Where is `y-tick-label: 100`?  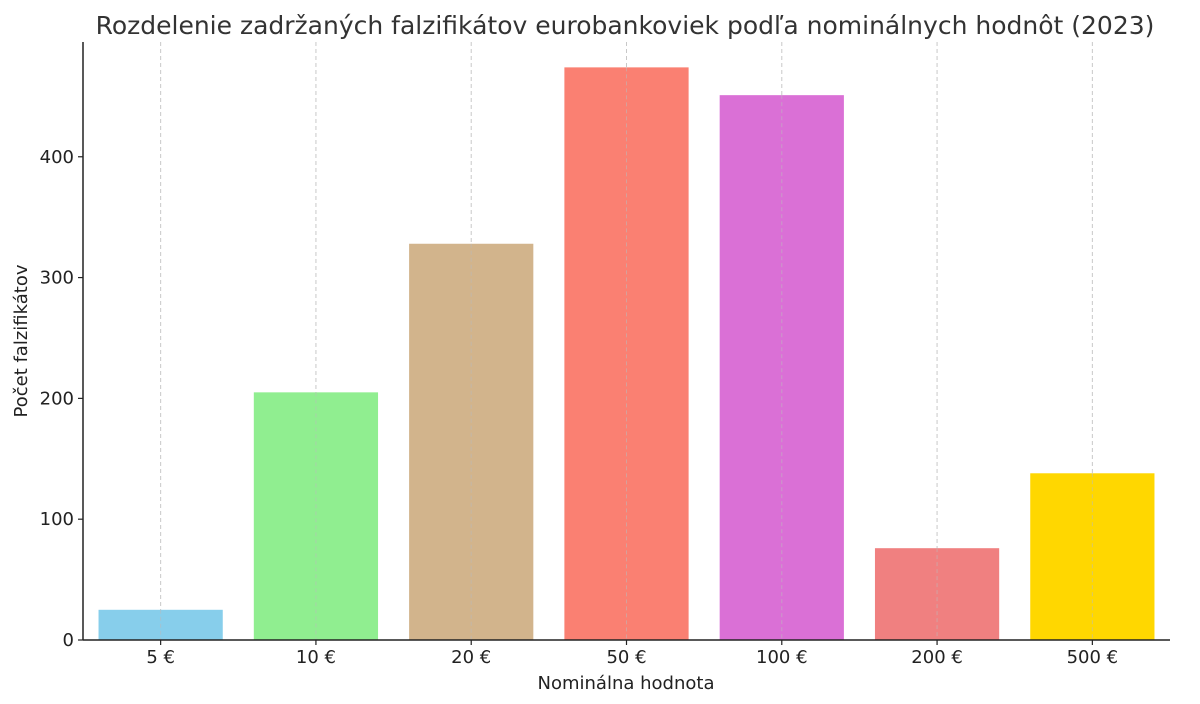 y-tick-label: 100 is located at coordinates (57, 519).